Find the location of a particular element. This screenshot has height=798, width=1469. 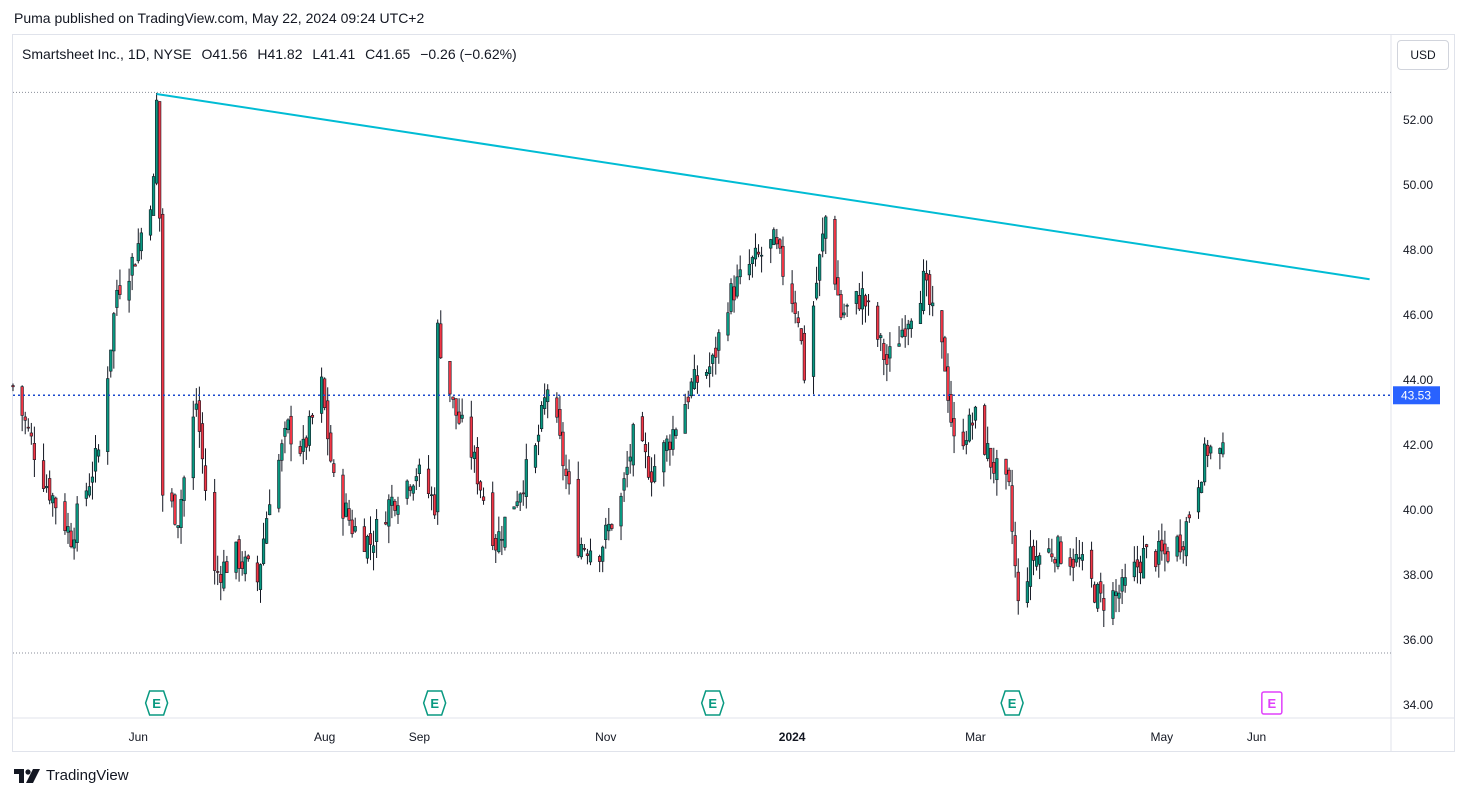

x-tick-label: Mar is located at coordinates (975, 737).